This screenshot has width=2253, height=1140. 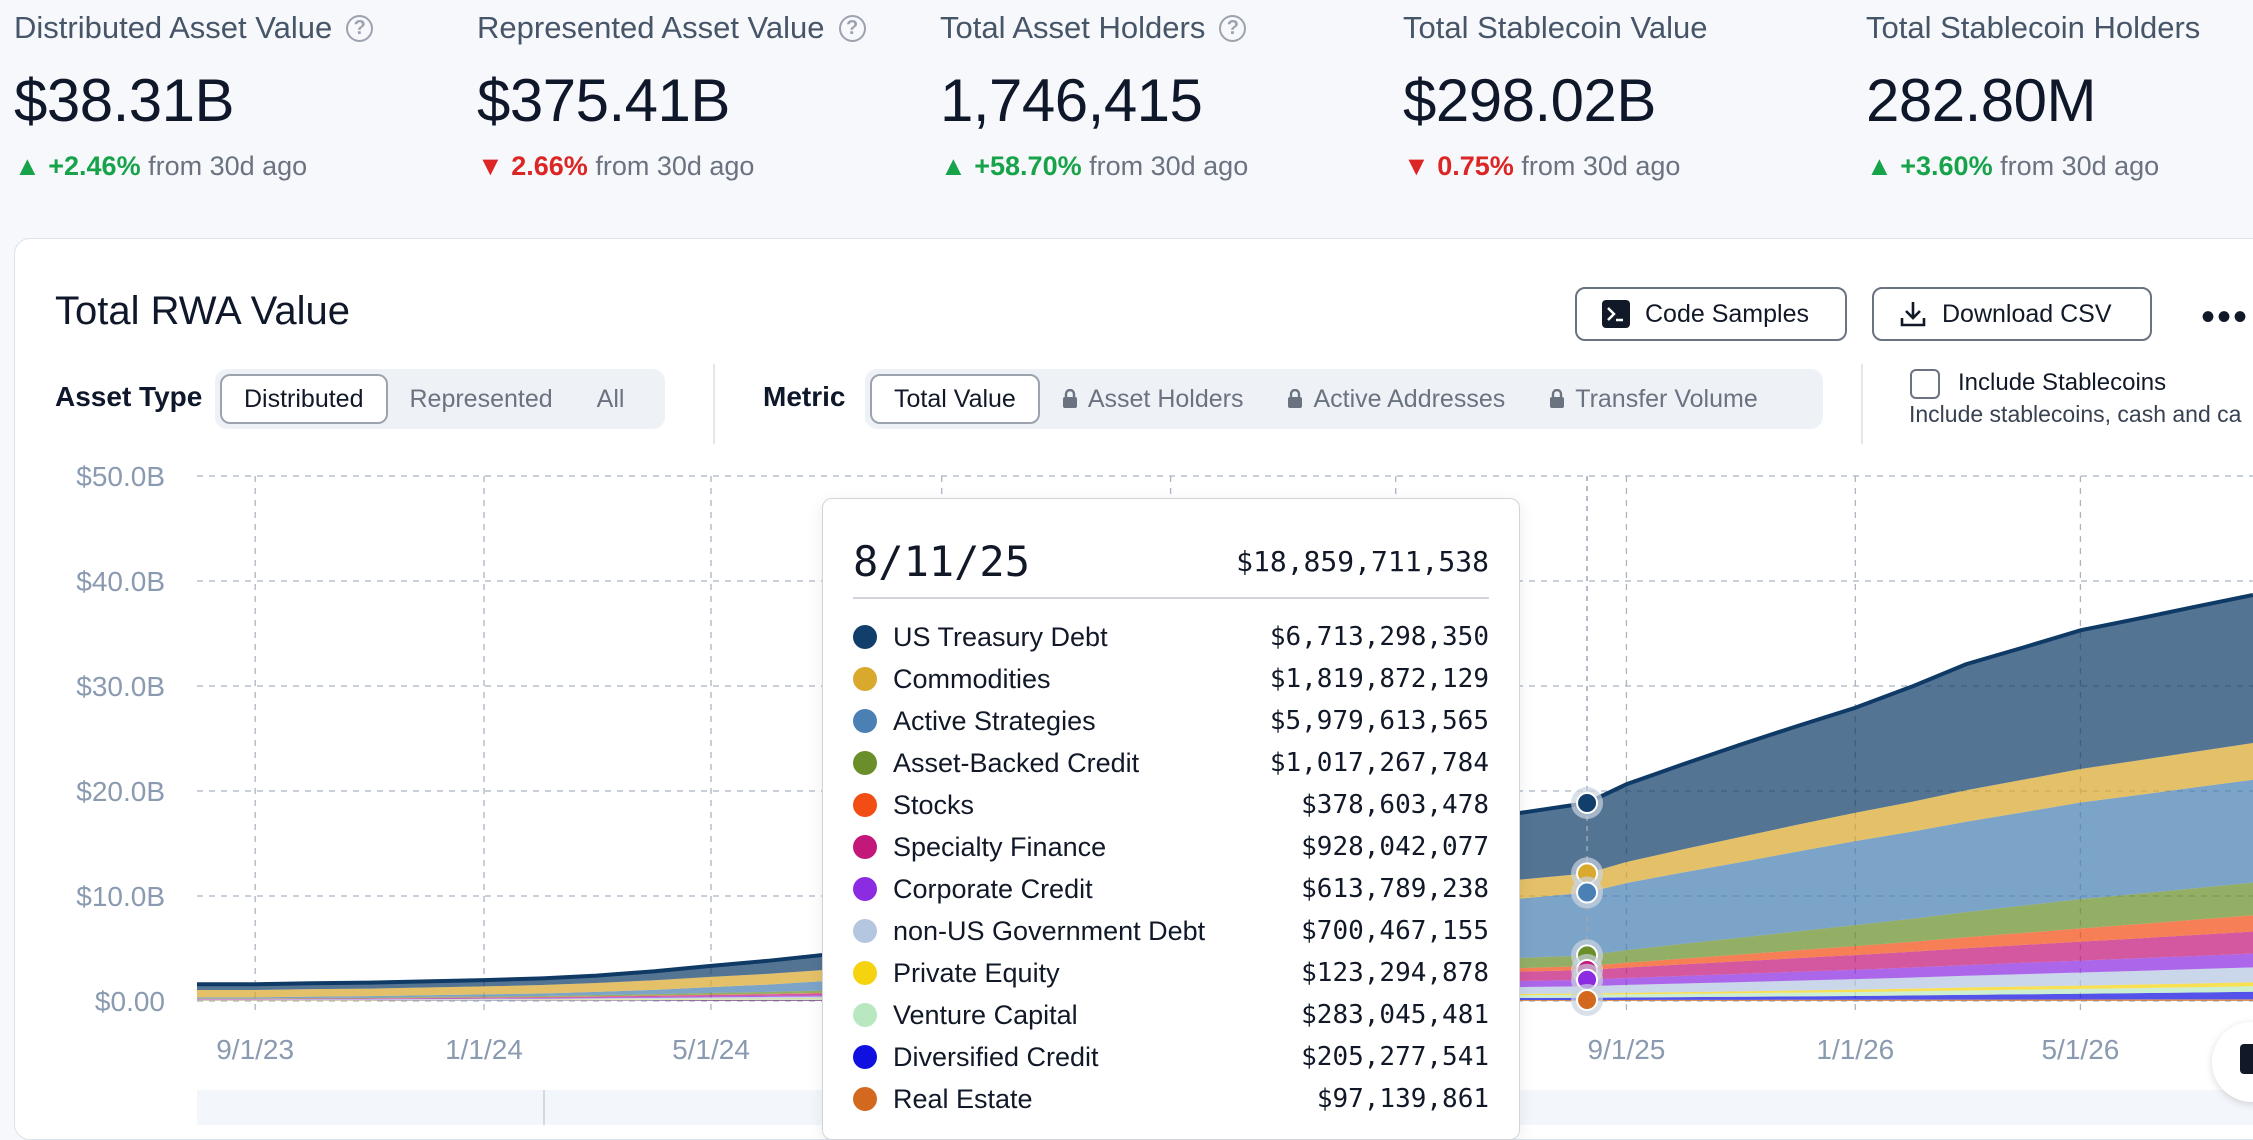 What do you see at coordinates (549, 166) in the screenshot?
I see `stat-change-value: 2.66%` at bounding box center [549, 166].